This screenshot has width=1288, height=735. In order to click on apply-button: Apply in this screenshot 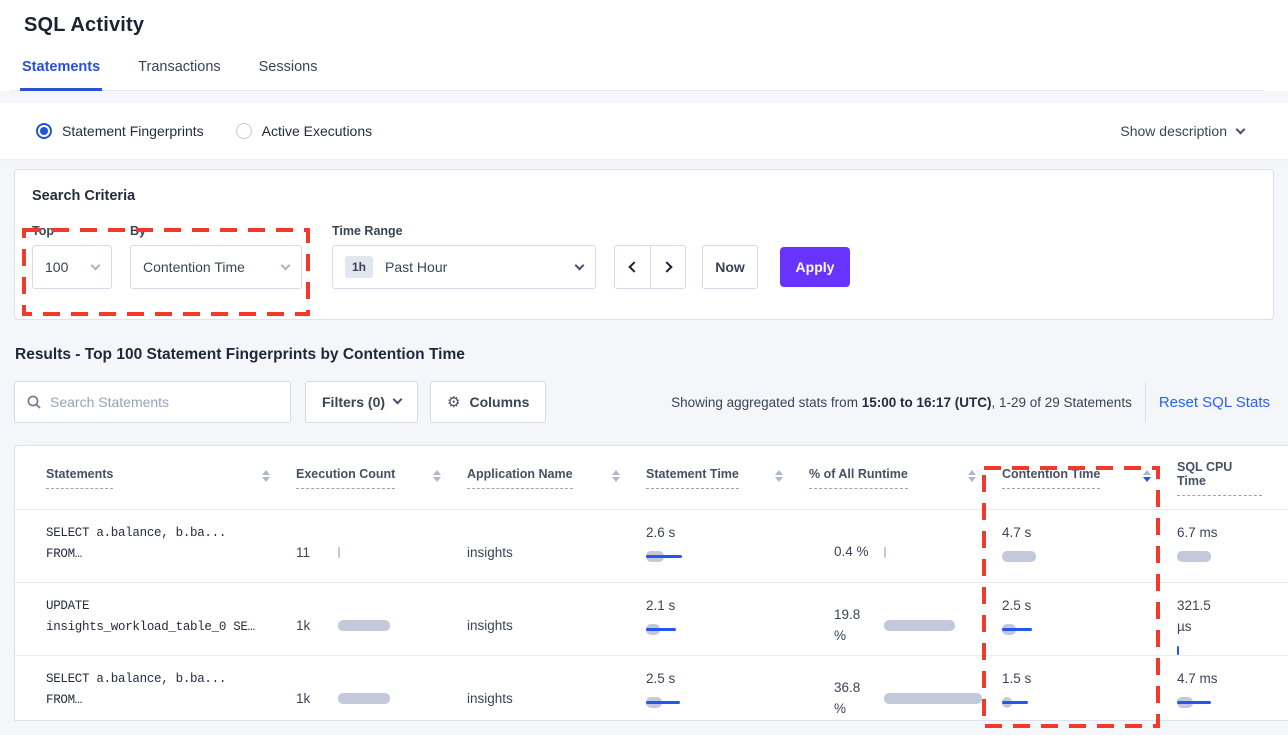, I will do `click(815, 267)`.